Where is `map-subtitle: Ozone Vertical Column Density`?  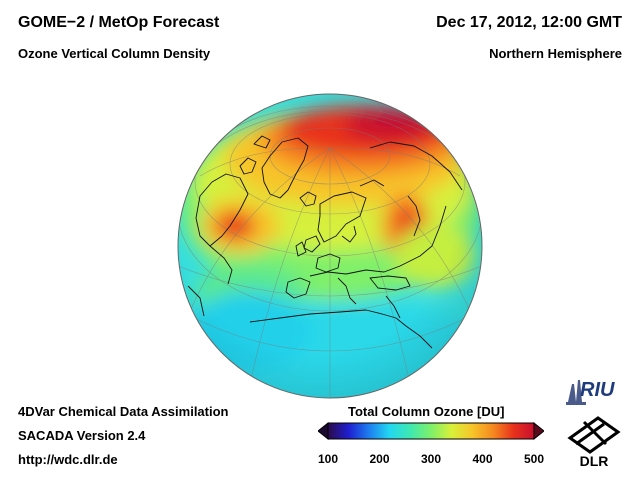
map-subtitle: Ozone Vertical Column Density is located at coordinates (114, 53).